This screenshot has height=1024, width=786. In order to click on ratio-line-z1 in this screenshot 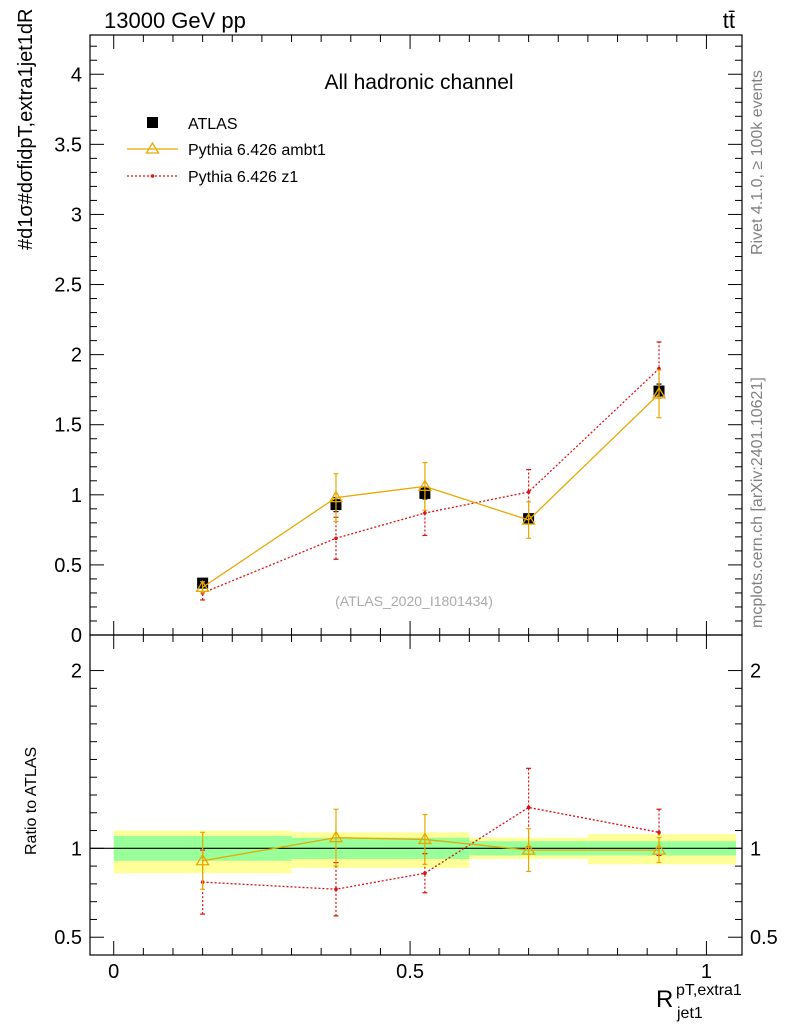, I will do `click(431, 848)`.